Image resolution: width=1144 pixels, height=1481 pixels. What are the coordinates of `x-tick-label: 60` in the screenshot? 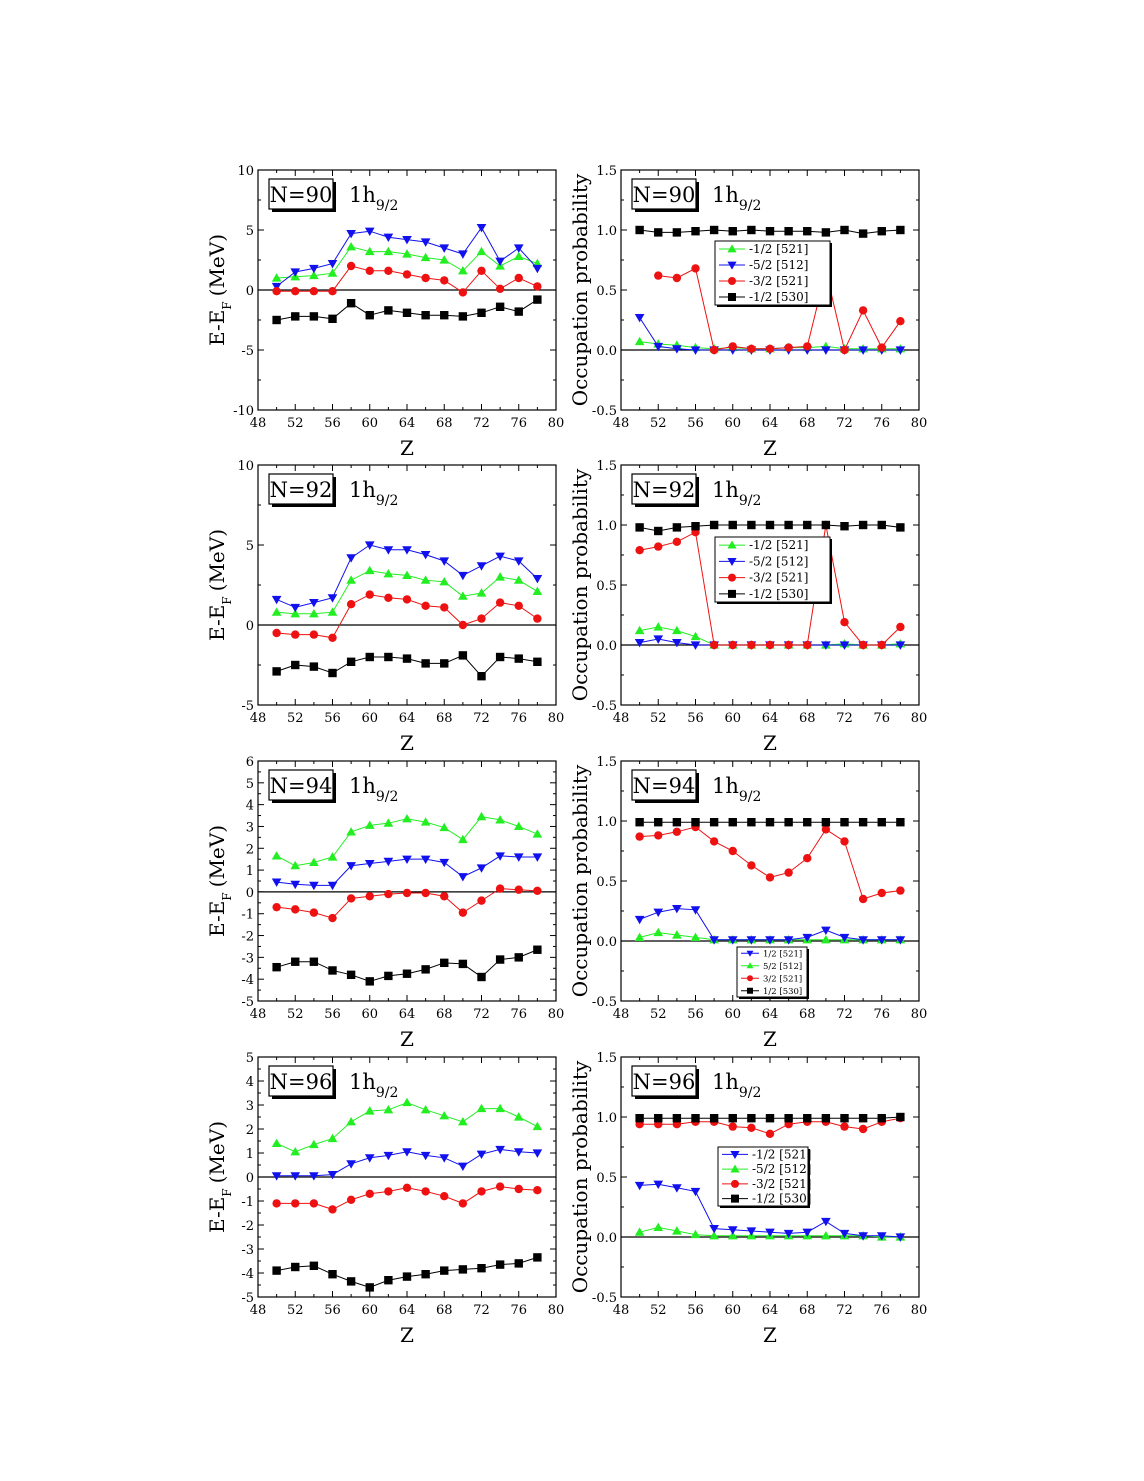 It's located at (732, 423).